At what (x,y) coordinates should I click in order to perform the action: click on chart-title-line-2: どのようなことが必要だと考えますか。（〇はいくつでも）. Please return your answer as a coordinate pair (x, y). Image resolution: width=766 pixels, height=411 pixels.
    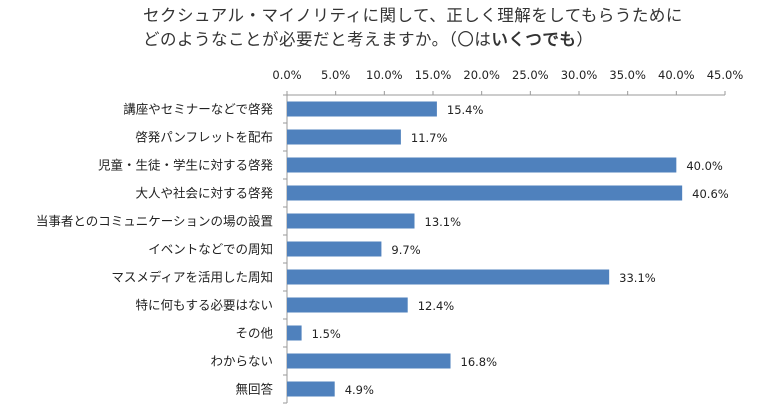
    Looking at the image, I should click on (413, 40).